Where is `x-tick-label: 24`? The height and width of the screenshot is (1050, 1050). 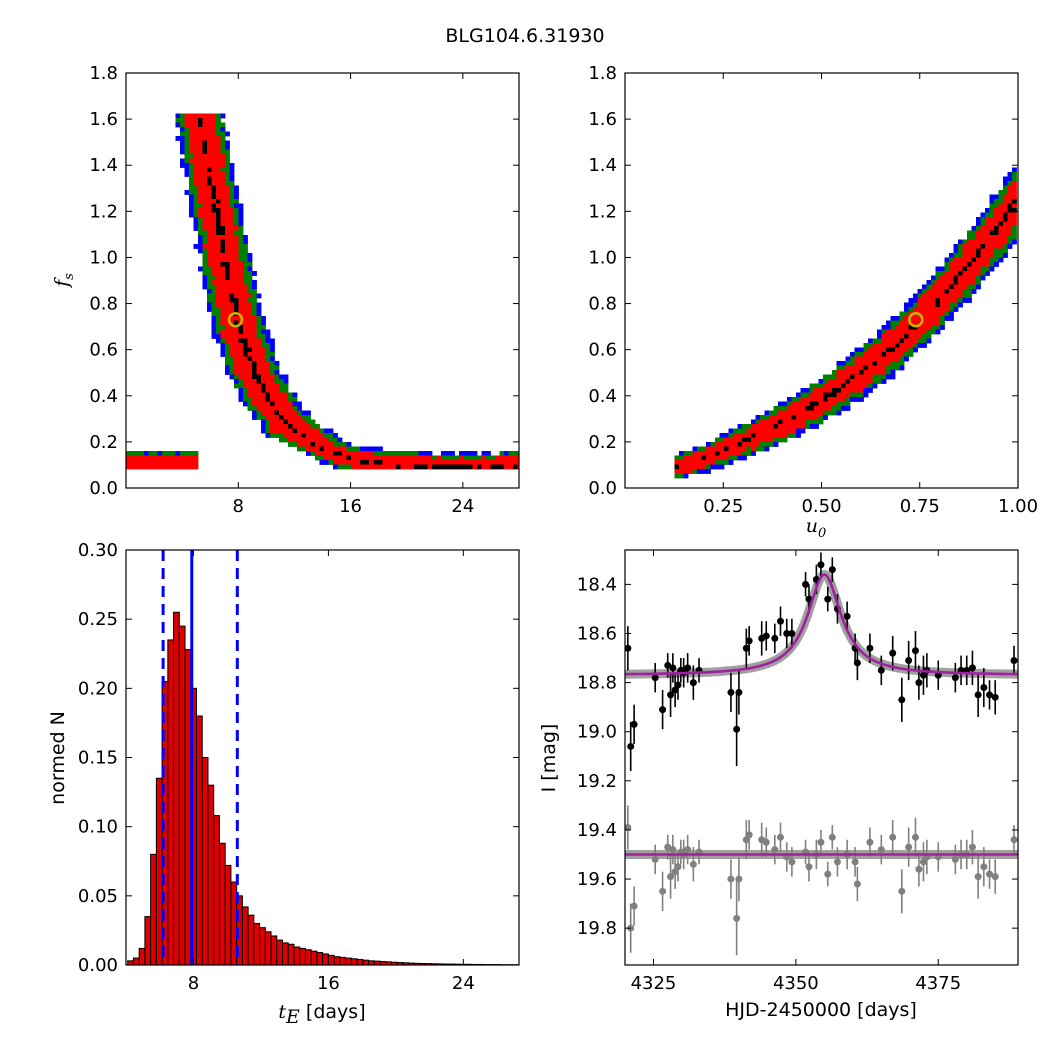
x-tick-label: 24 is located at coordinates (463, 983).